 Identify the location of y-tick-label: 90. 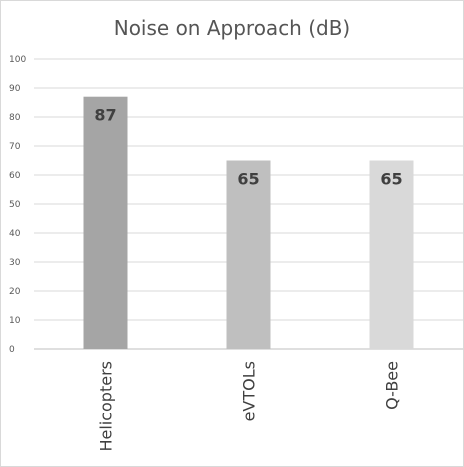
(15, 89).